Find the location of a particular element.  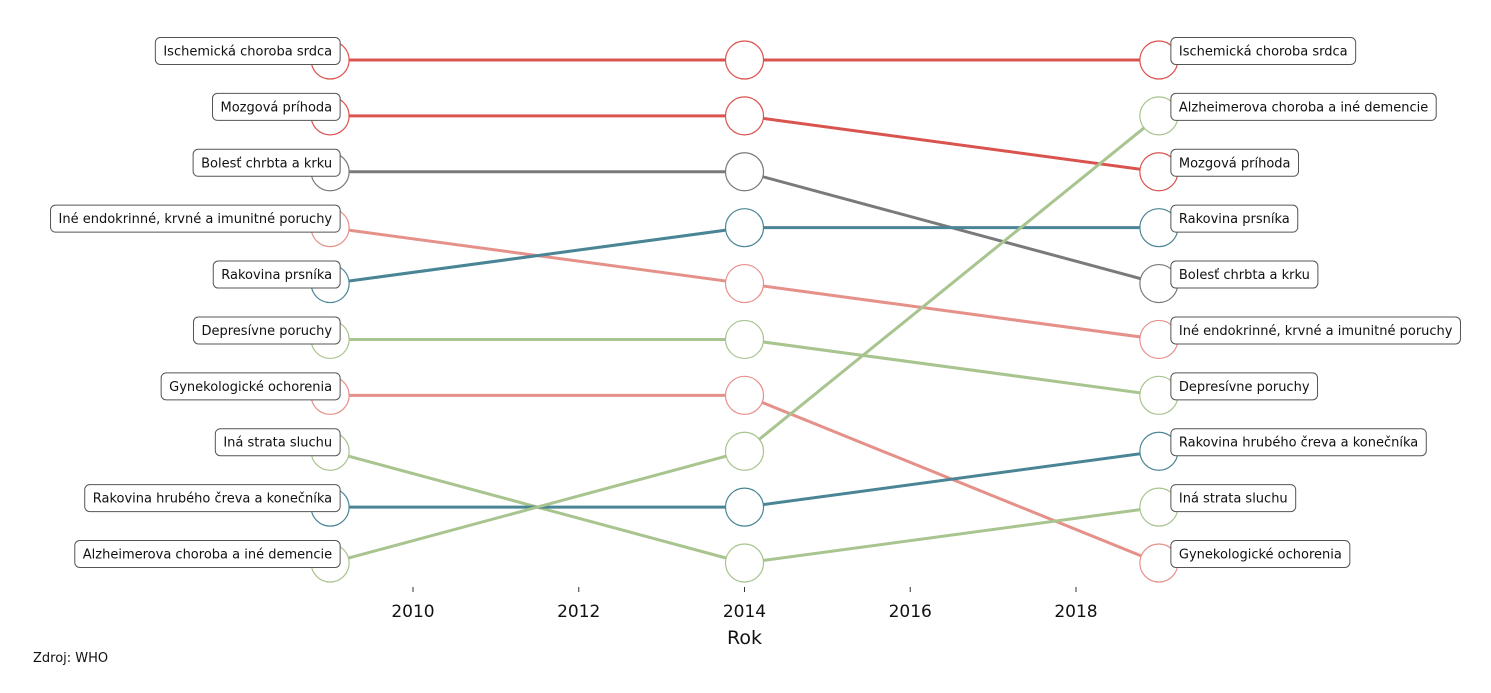

series-label-right: Iné endokrinné, krvné a imunitné poruchy is located at coordinates (1316, 331).